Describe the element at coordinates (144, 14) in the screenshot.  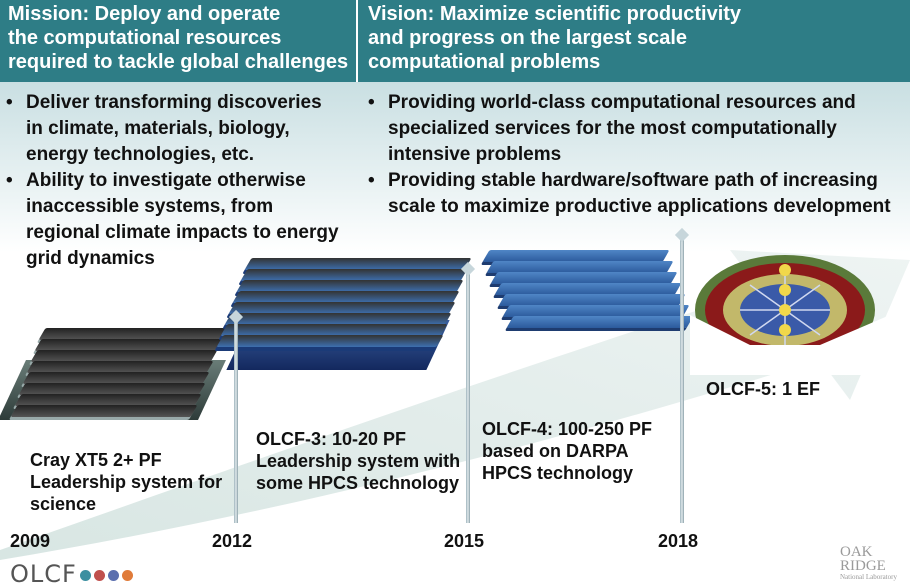
I see `mission-title-line: Mission: Deploy and operate` at that location.